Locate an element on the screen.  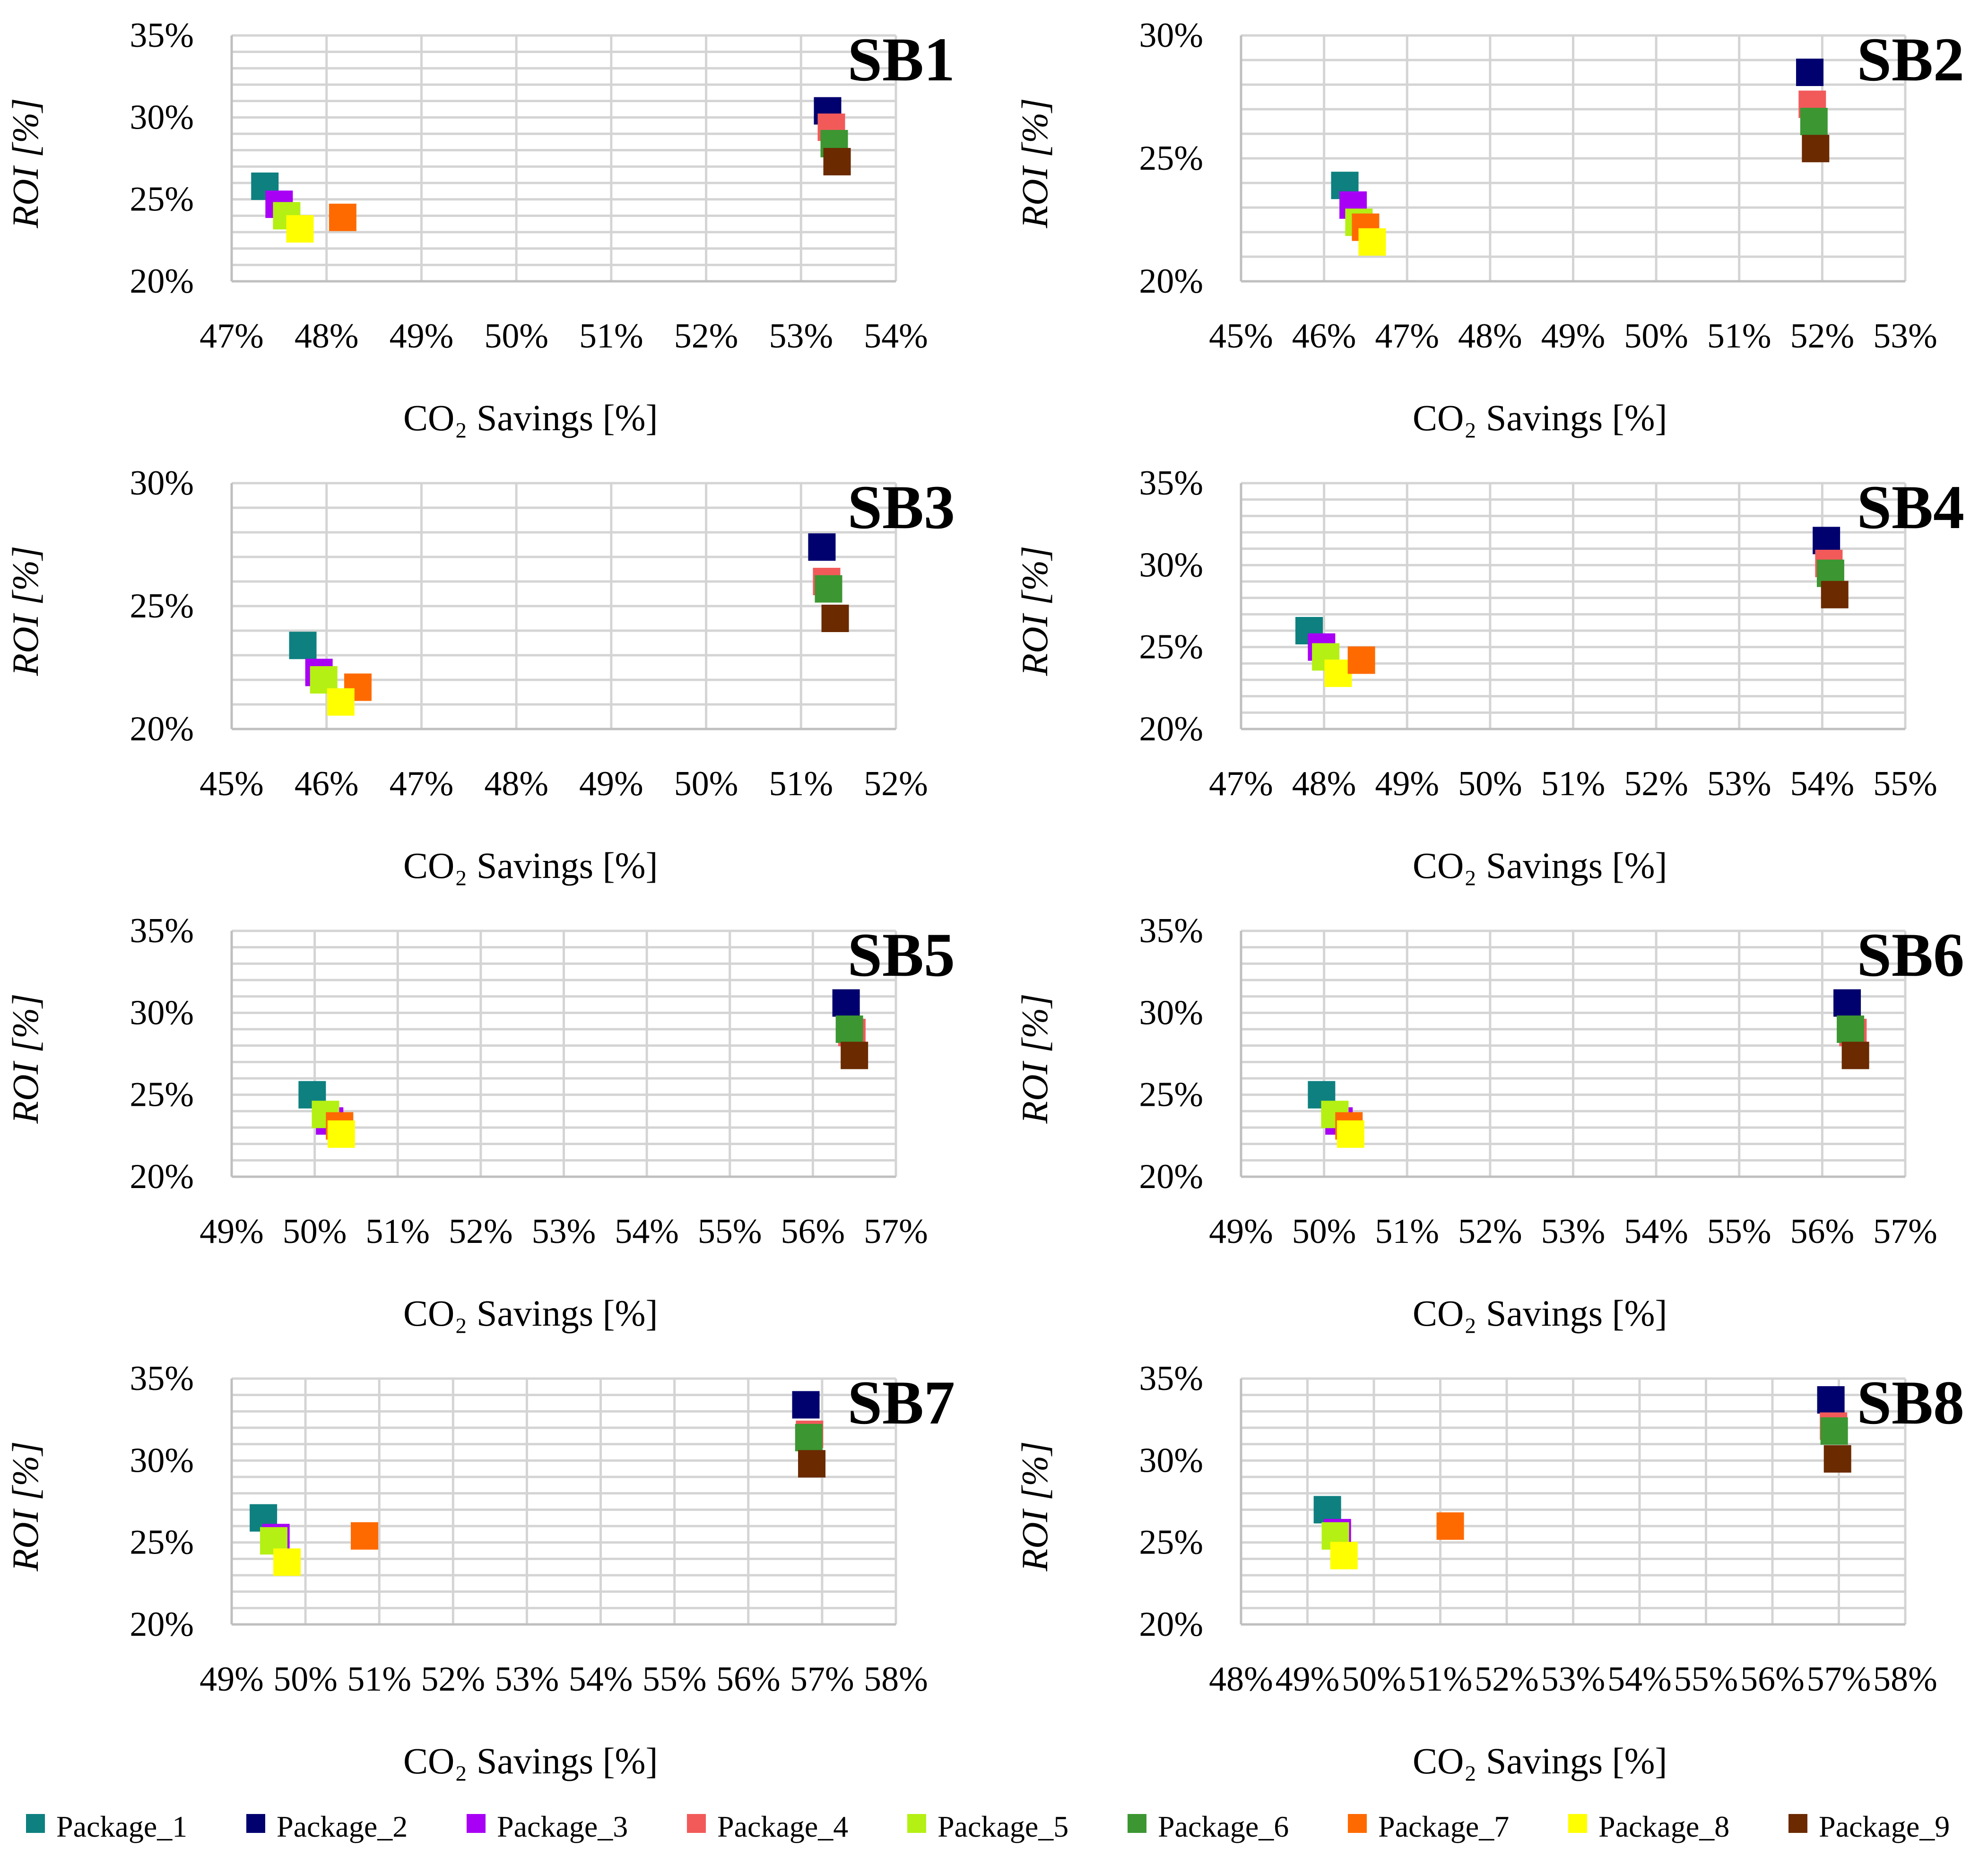
panel-label: SB6 is located at coordinates (1911, 954).